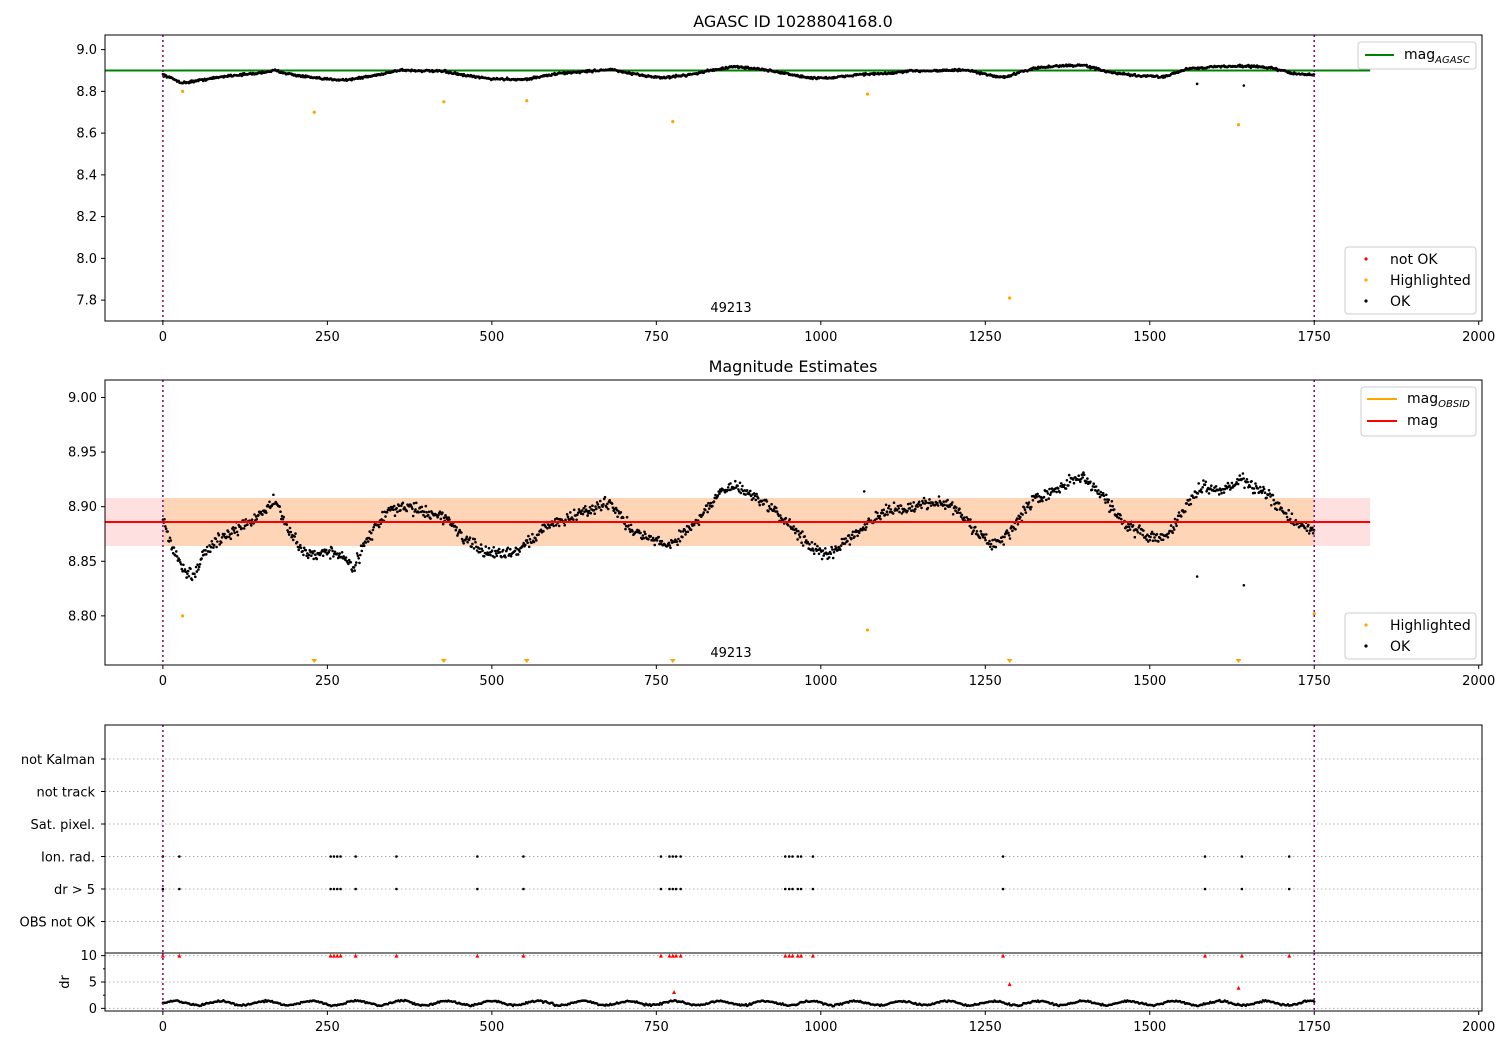  I want to click on agasc-panel-title: AGASC ID 1028804168.0, so click(793, 21).